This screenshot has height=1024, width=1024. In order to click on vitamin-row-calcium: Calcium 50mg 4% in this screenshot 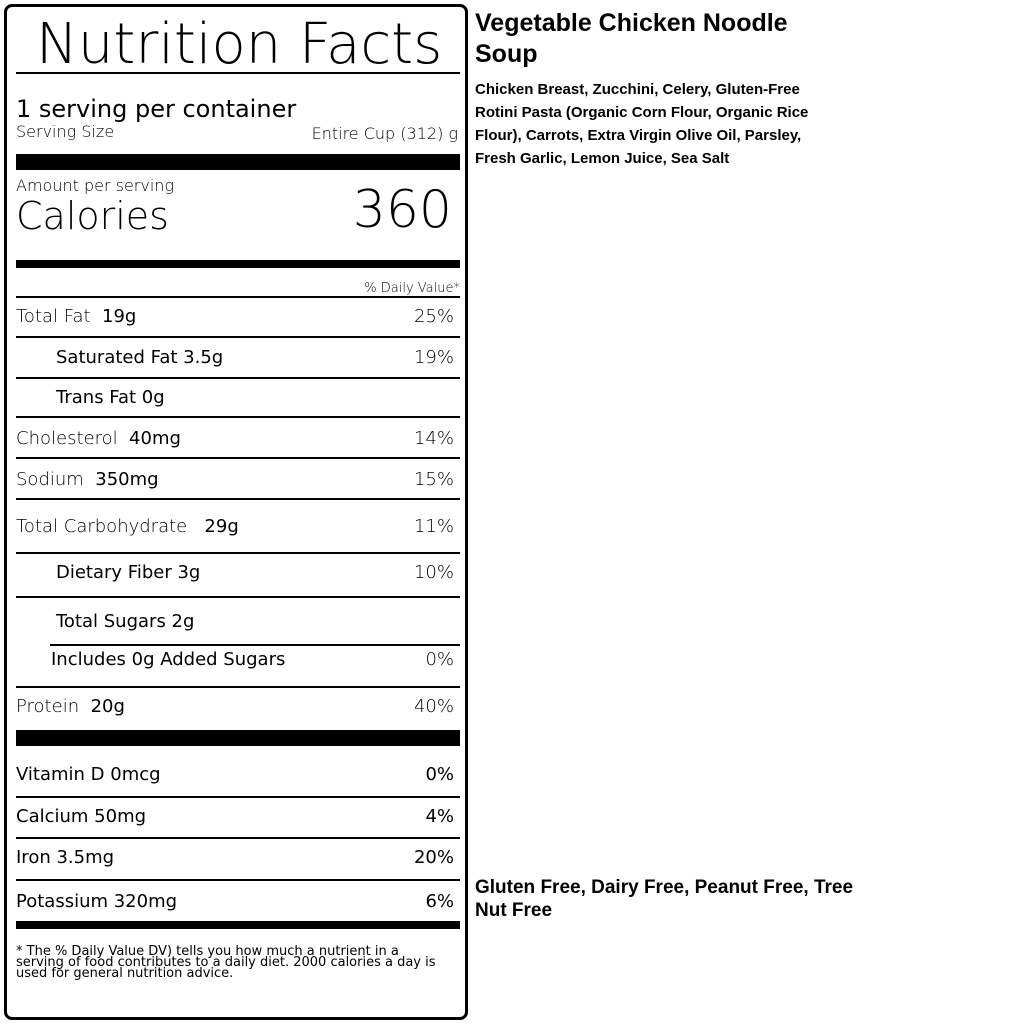, I will do `click(235, 816)`.